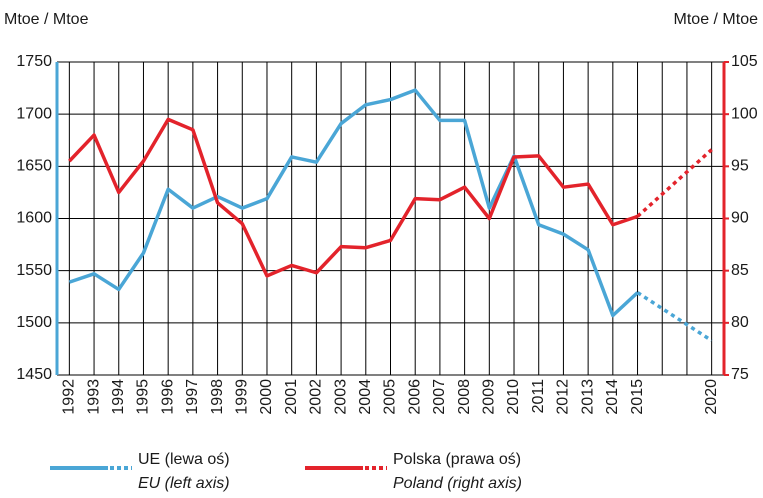 The height and width of the screenshot is (498, 763). Describe the element at coordinates (34, 322) in the screenshot. I see `y-tick-label: 1500` at that location.